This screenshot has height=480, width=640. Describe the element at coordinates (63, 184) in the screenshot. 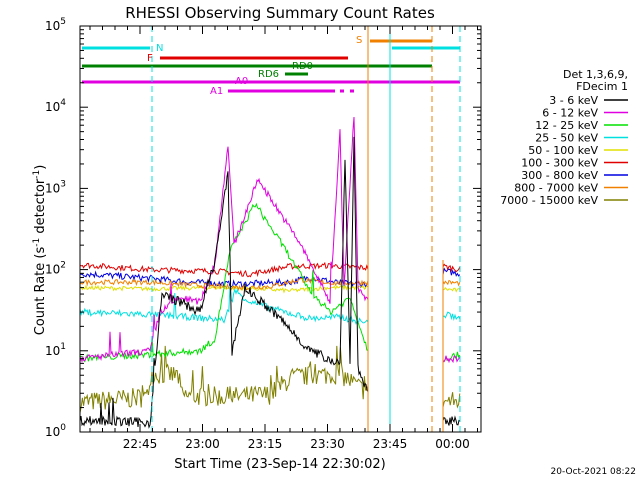

I see `y-tick-exponent-3: 3` at that location.